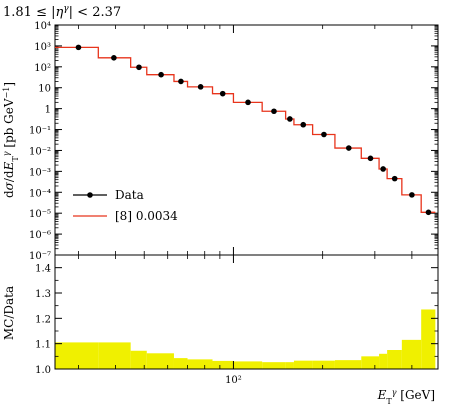 The height and width of the screenshot is (407, 450). What do you see at coordinates (42, 47) in the screenshot?
I see `main-y-tick-label: 10³` at bounding box center [42, 47].